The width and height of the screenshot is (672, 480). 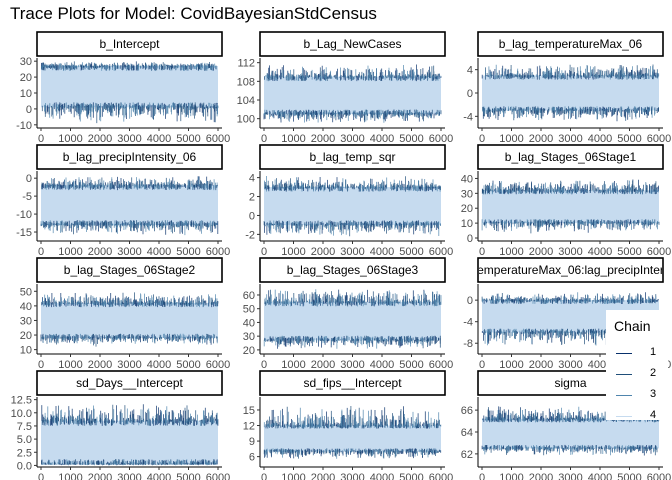 What do you see at coordinates (24, 126) in the screenshot?
I see `y-tick-label: -10` at bounding box center [24, 126].